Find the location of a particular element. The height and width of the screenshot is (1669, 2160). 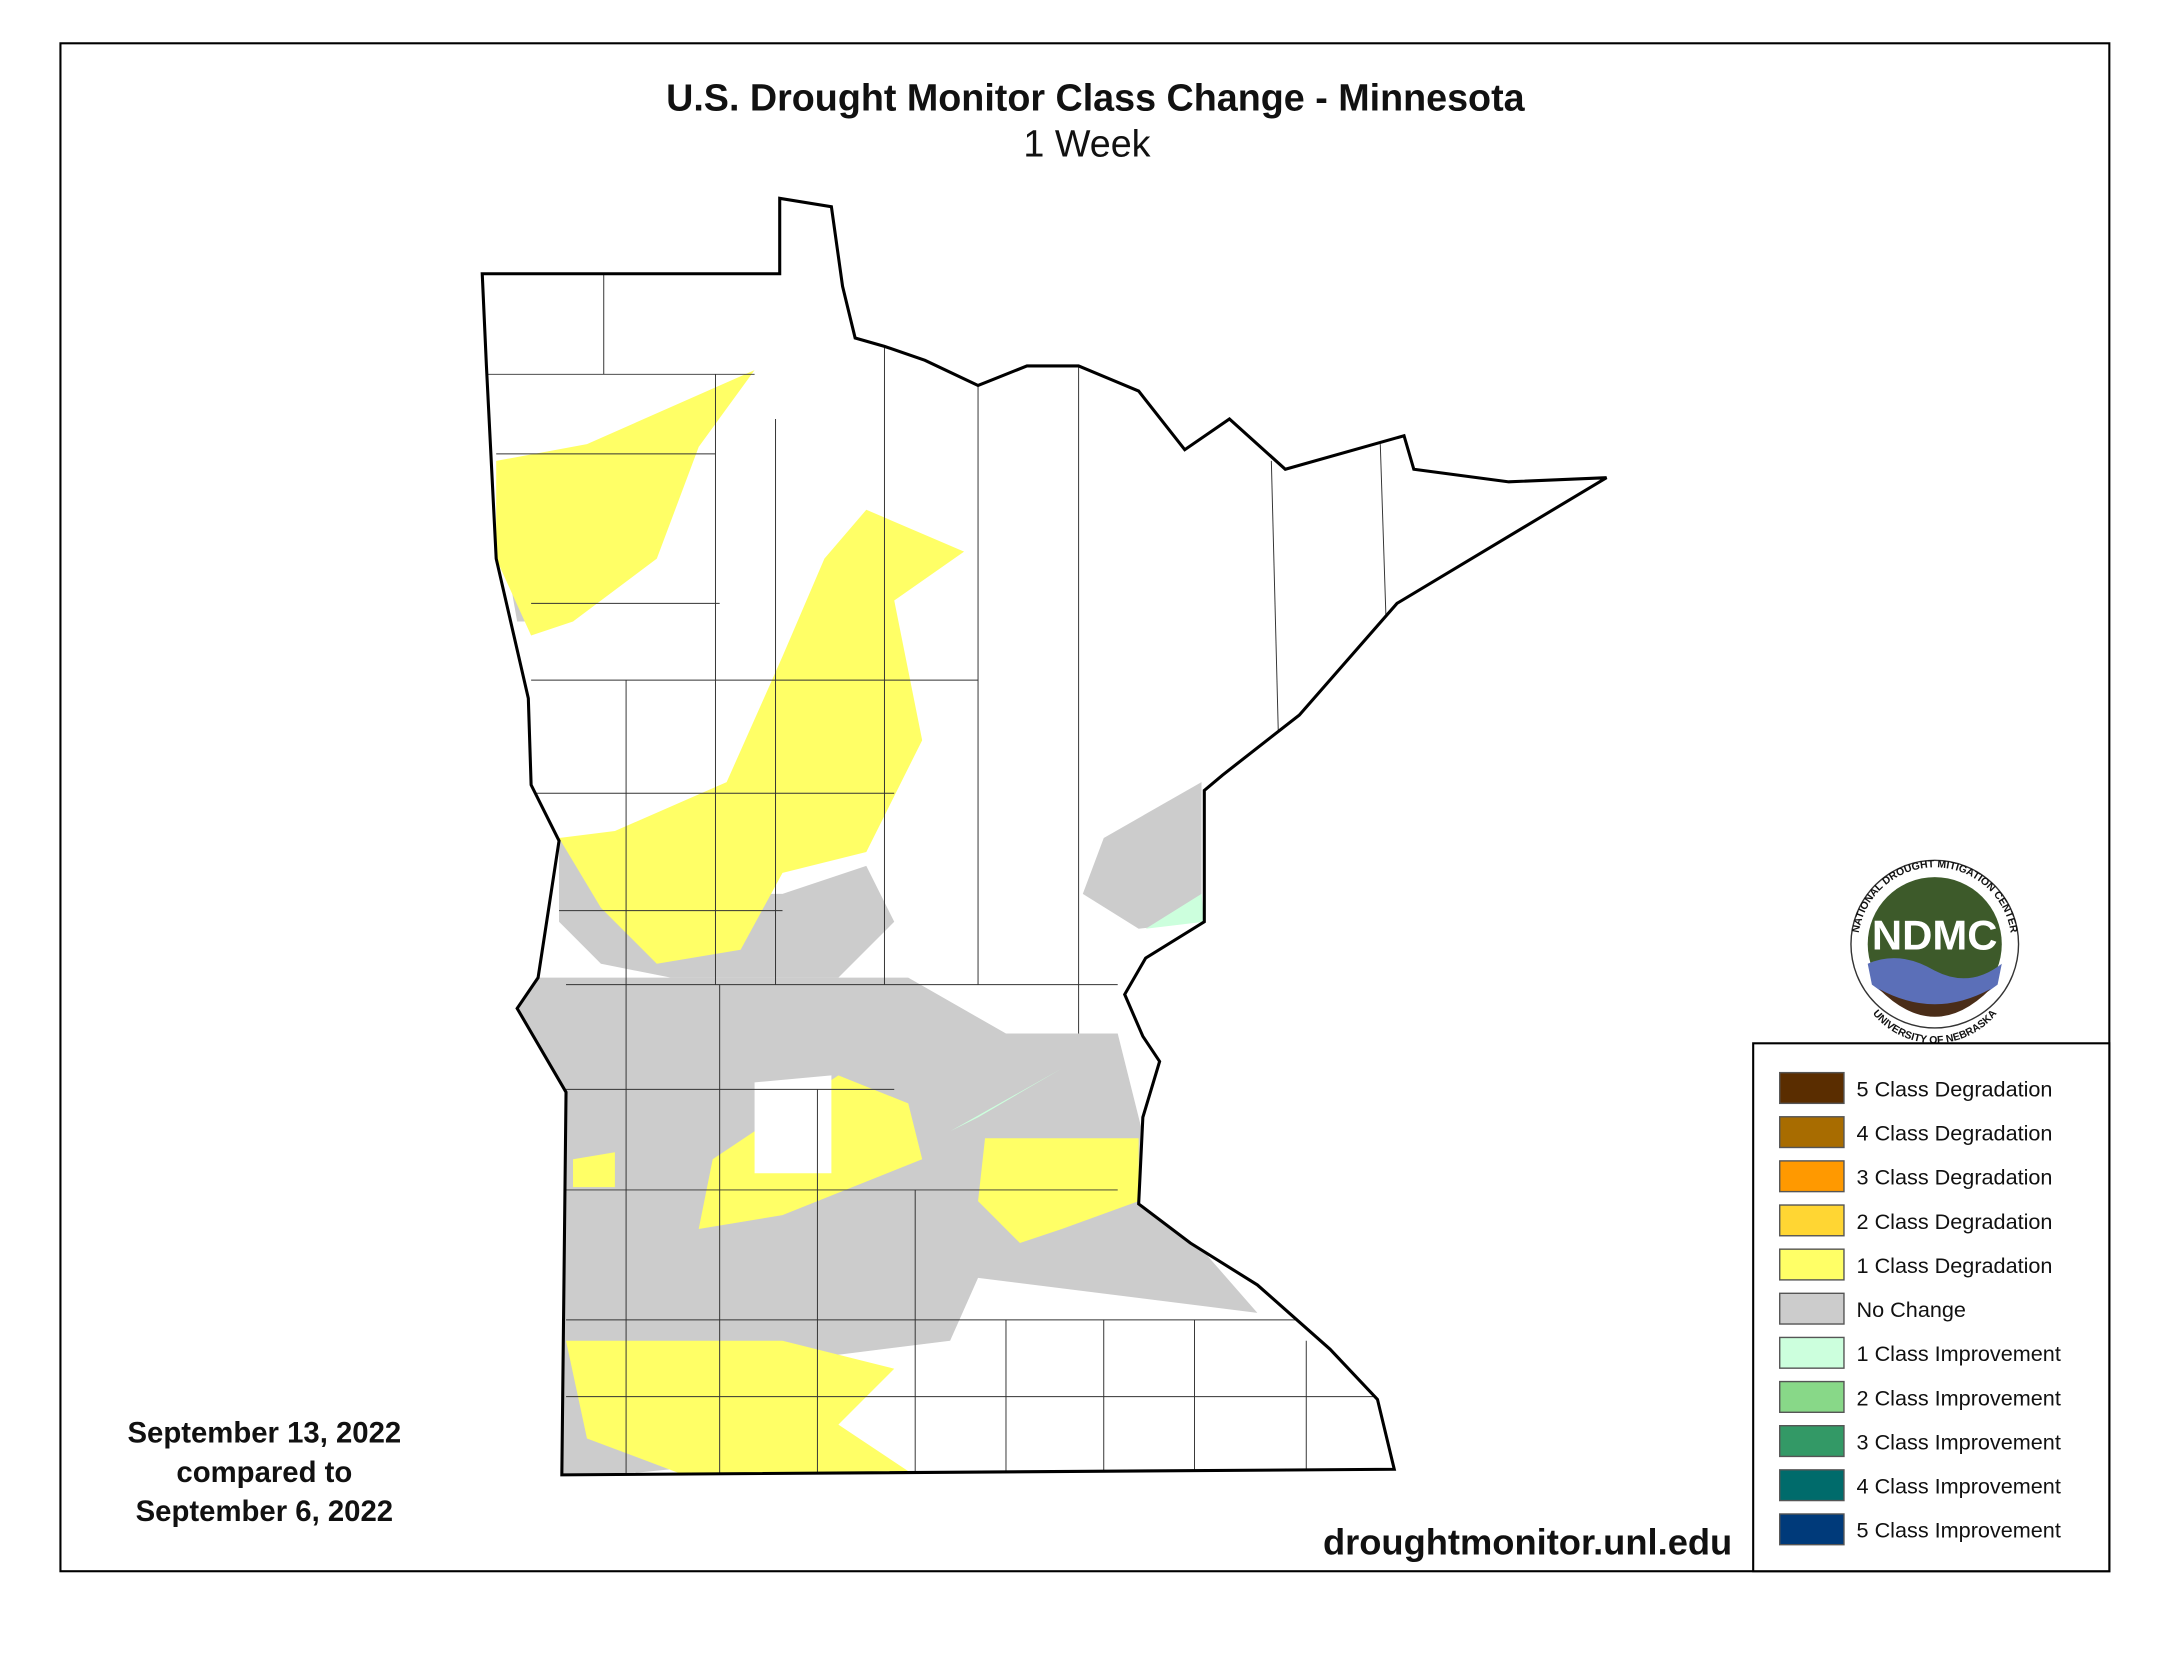

logo-soil is located at coordinates (1934, 1002).